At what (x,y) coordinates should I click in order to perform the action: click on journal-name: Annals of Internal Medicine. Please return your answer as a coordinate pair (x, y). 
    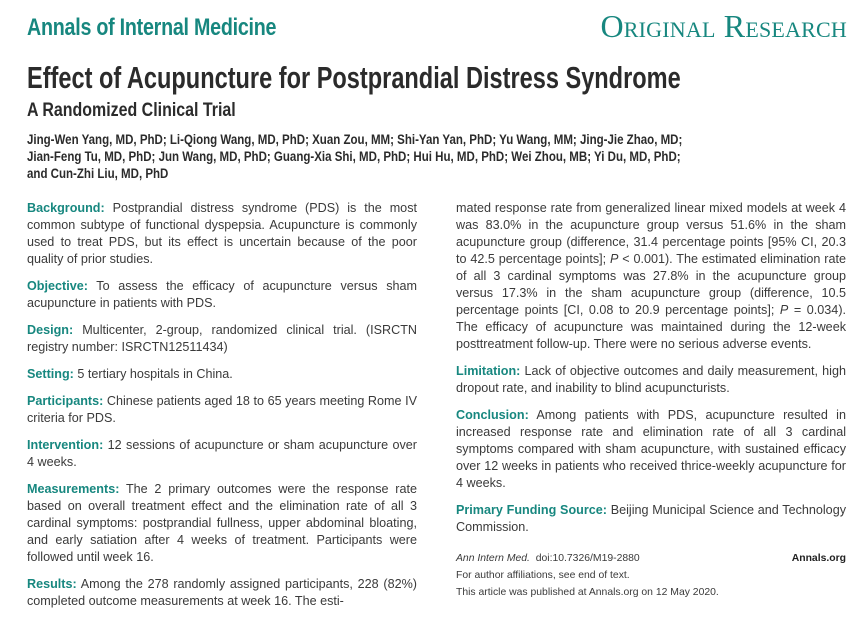
    Looking at the image, I should click on (152, 27).